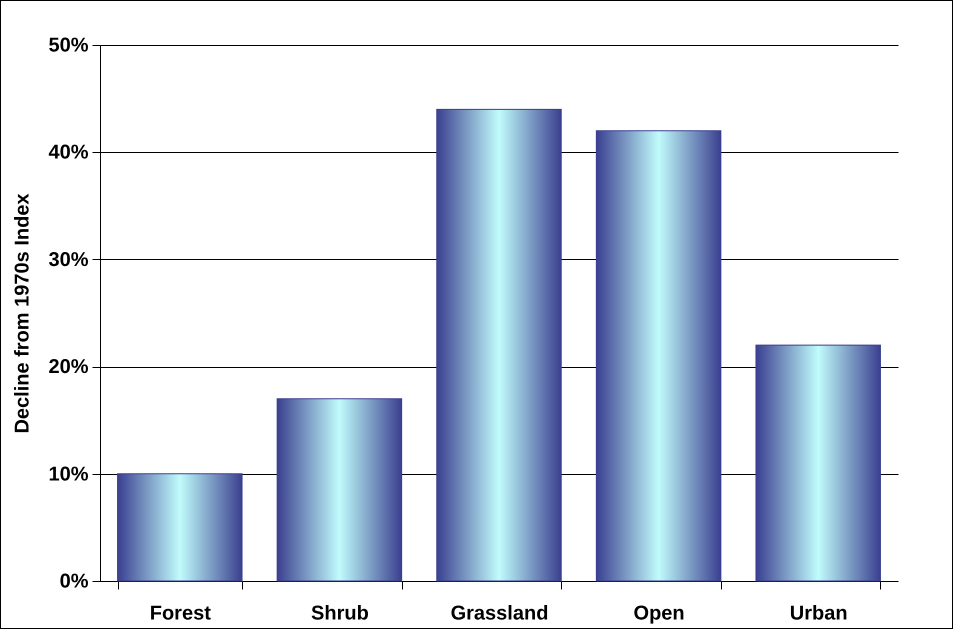  What do you see at coordinates (659, 613) in the screenshot?
I see `x-tick-label: Open` at bounding box center [659, 613].